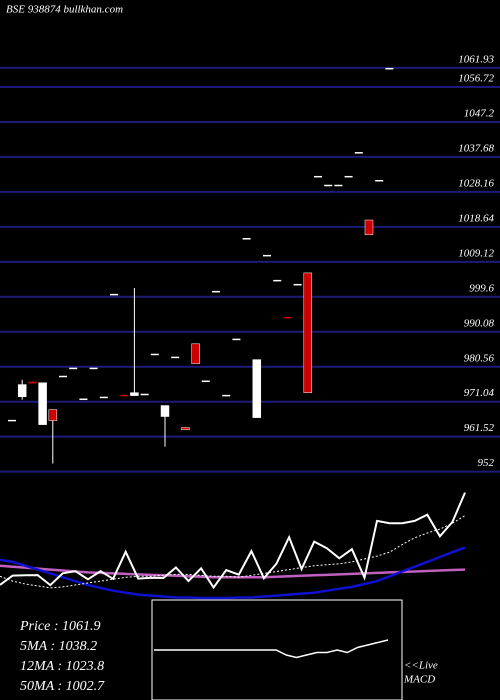  Describe the element at coordinates (479, 428) in the screenshot. I see `y-tick-label: 961.52` at that location.